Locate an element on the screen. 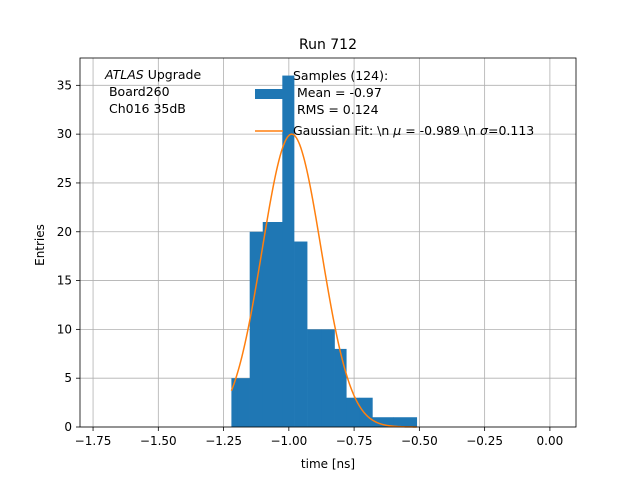 This screenshot has width=640, height=485. legend-fit-sigma: σ is located at coordinates (484, 130).